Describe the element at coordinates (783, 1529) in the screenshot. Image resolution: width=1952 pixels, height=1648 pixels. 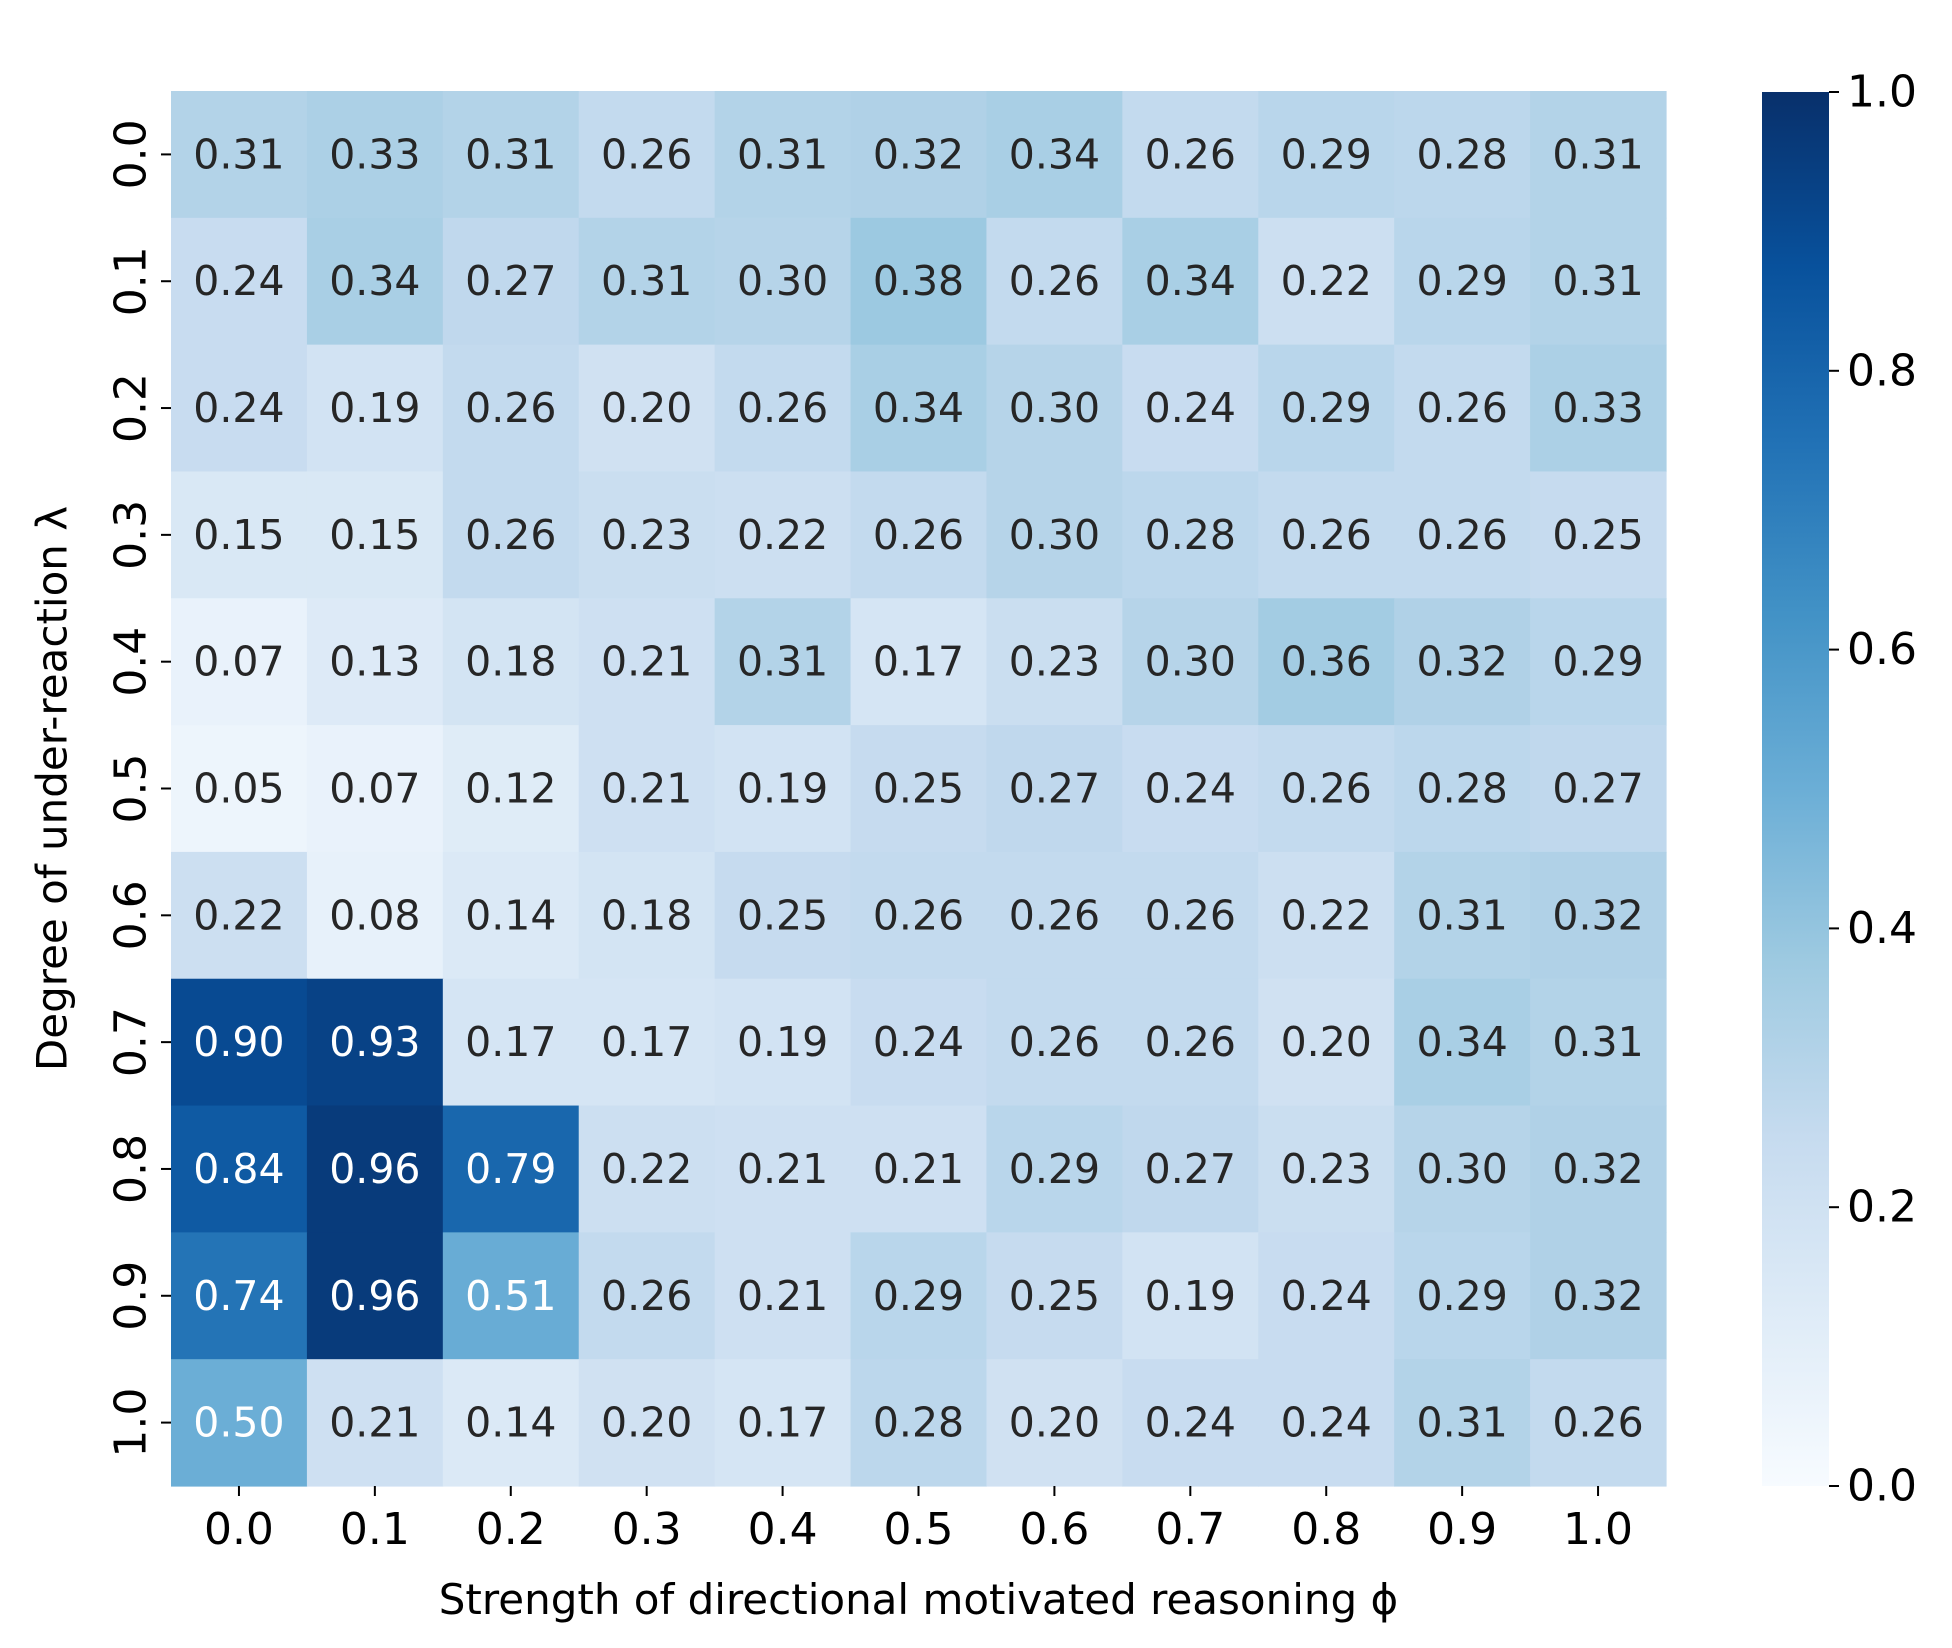
I see `x-tick-label: 0.4` at that location.